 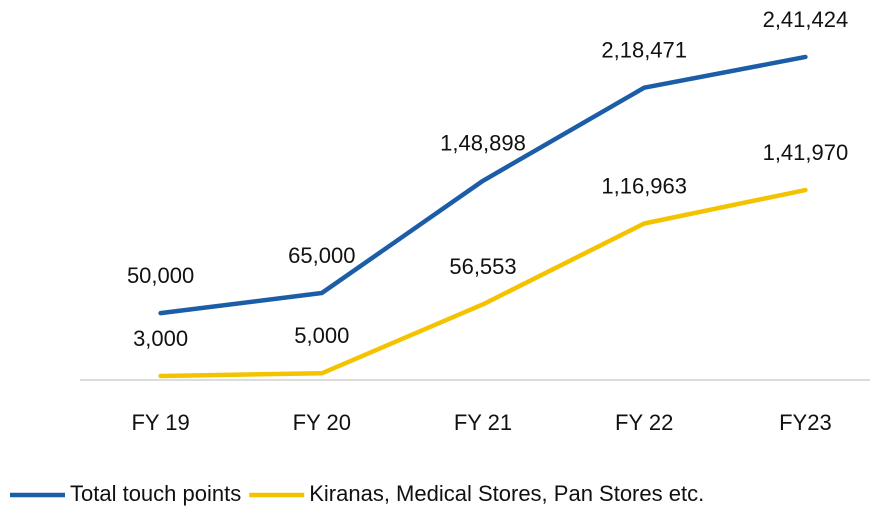 What do you see at coordinates (160, 275) in the screenshot?
I see `data-label: 50,000` at bounding box center [160, 275].